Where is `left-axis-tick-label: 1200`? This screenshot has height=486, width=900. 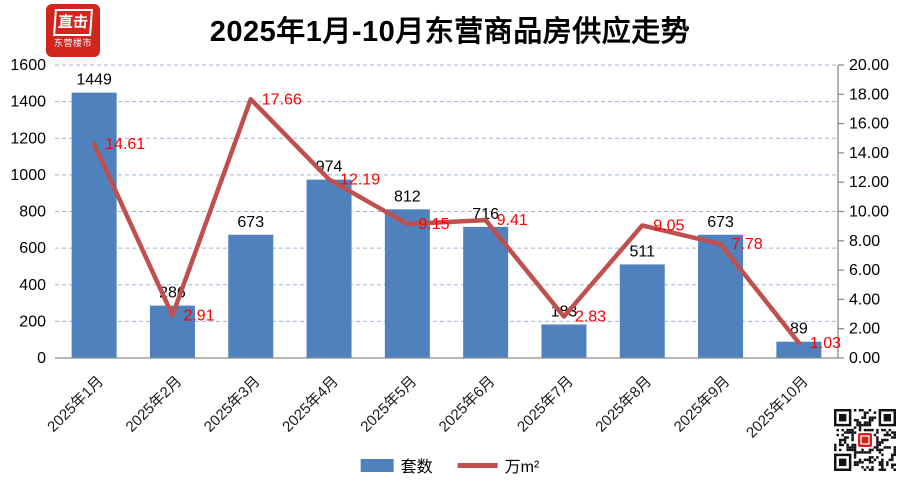 left-axis-tick-label: 1200 is located at coordinates (28, 138).